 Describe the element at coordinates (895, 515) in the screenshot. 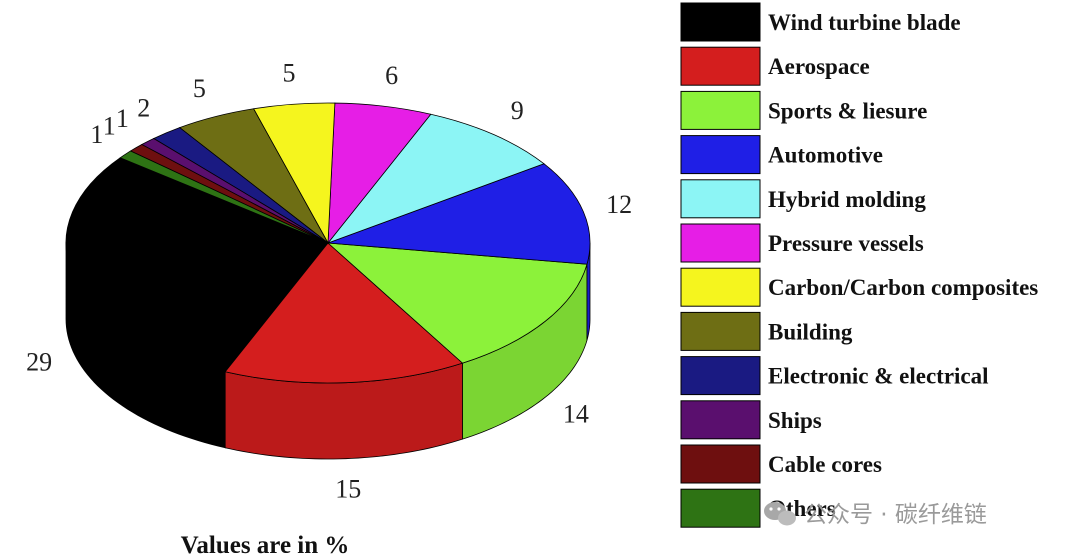

I see `watermark-text: 公众号 · 碳纤维链` at that location.